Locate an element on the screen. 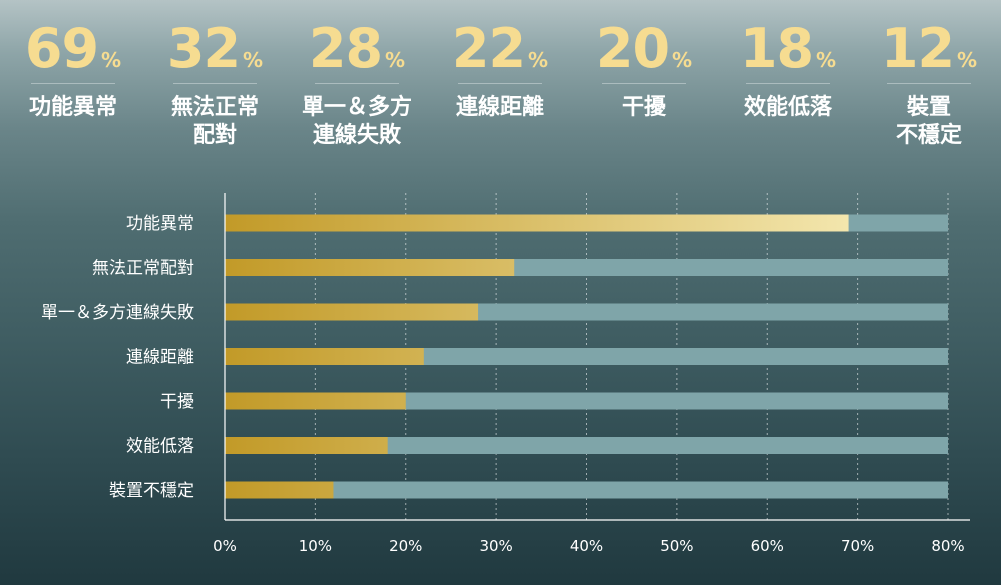 This screenshot has width=1001, height=585. stat-card-low-performance: 18% 效能低落 is located at coordinates (788, 70).